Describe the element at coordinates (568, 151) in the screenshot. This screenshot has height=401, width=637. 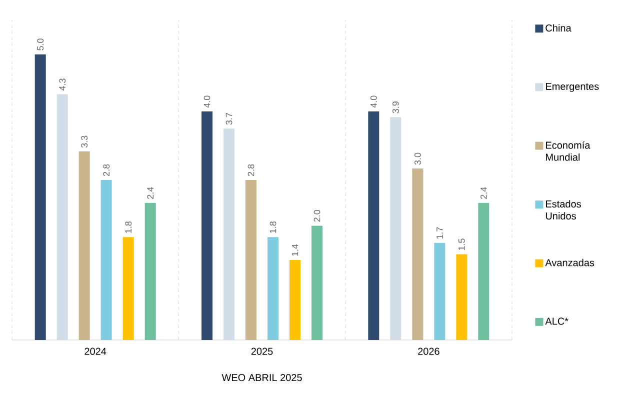
I see `legend-label: Economía Mundial` at that location.